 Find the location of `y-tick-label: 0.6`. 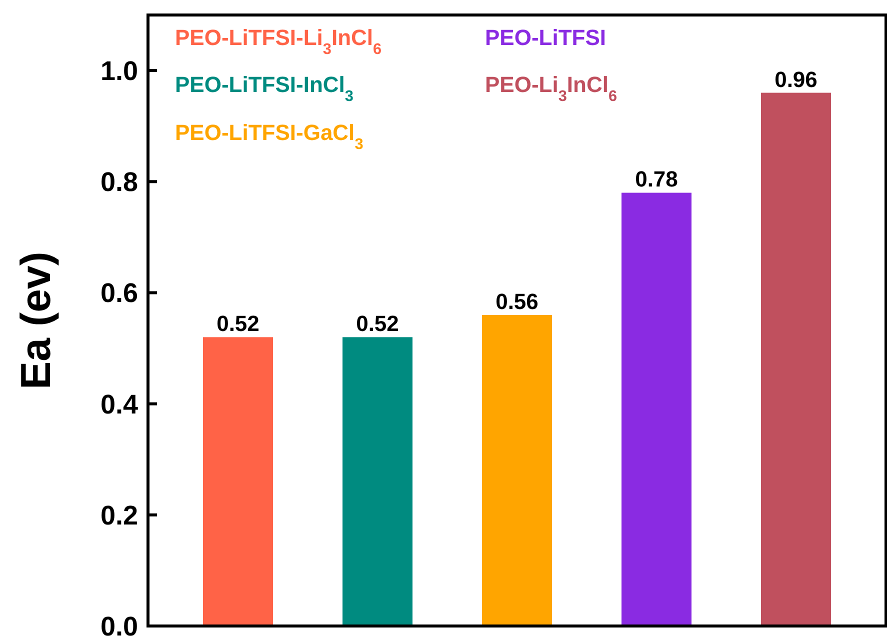

y-tick-label: 0.6 is located at coordinates (119, 293).